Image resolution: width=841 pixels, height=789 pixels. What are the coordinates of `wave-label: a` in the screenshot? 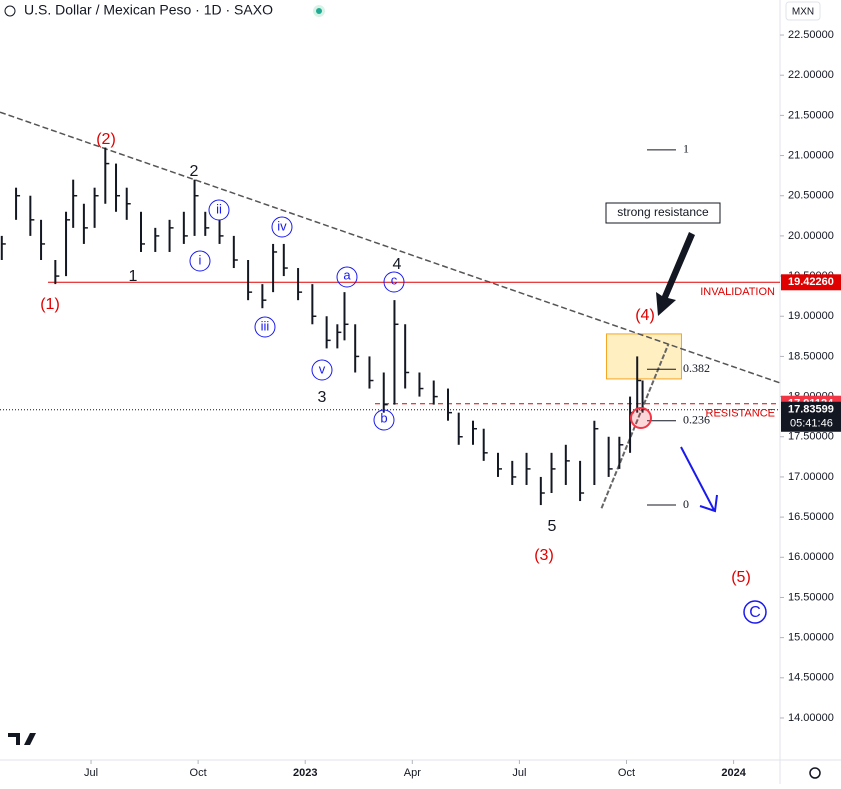 It's located at (347, 274).